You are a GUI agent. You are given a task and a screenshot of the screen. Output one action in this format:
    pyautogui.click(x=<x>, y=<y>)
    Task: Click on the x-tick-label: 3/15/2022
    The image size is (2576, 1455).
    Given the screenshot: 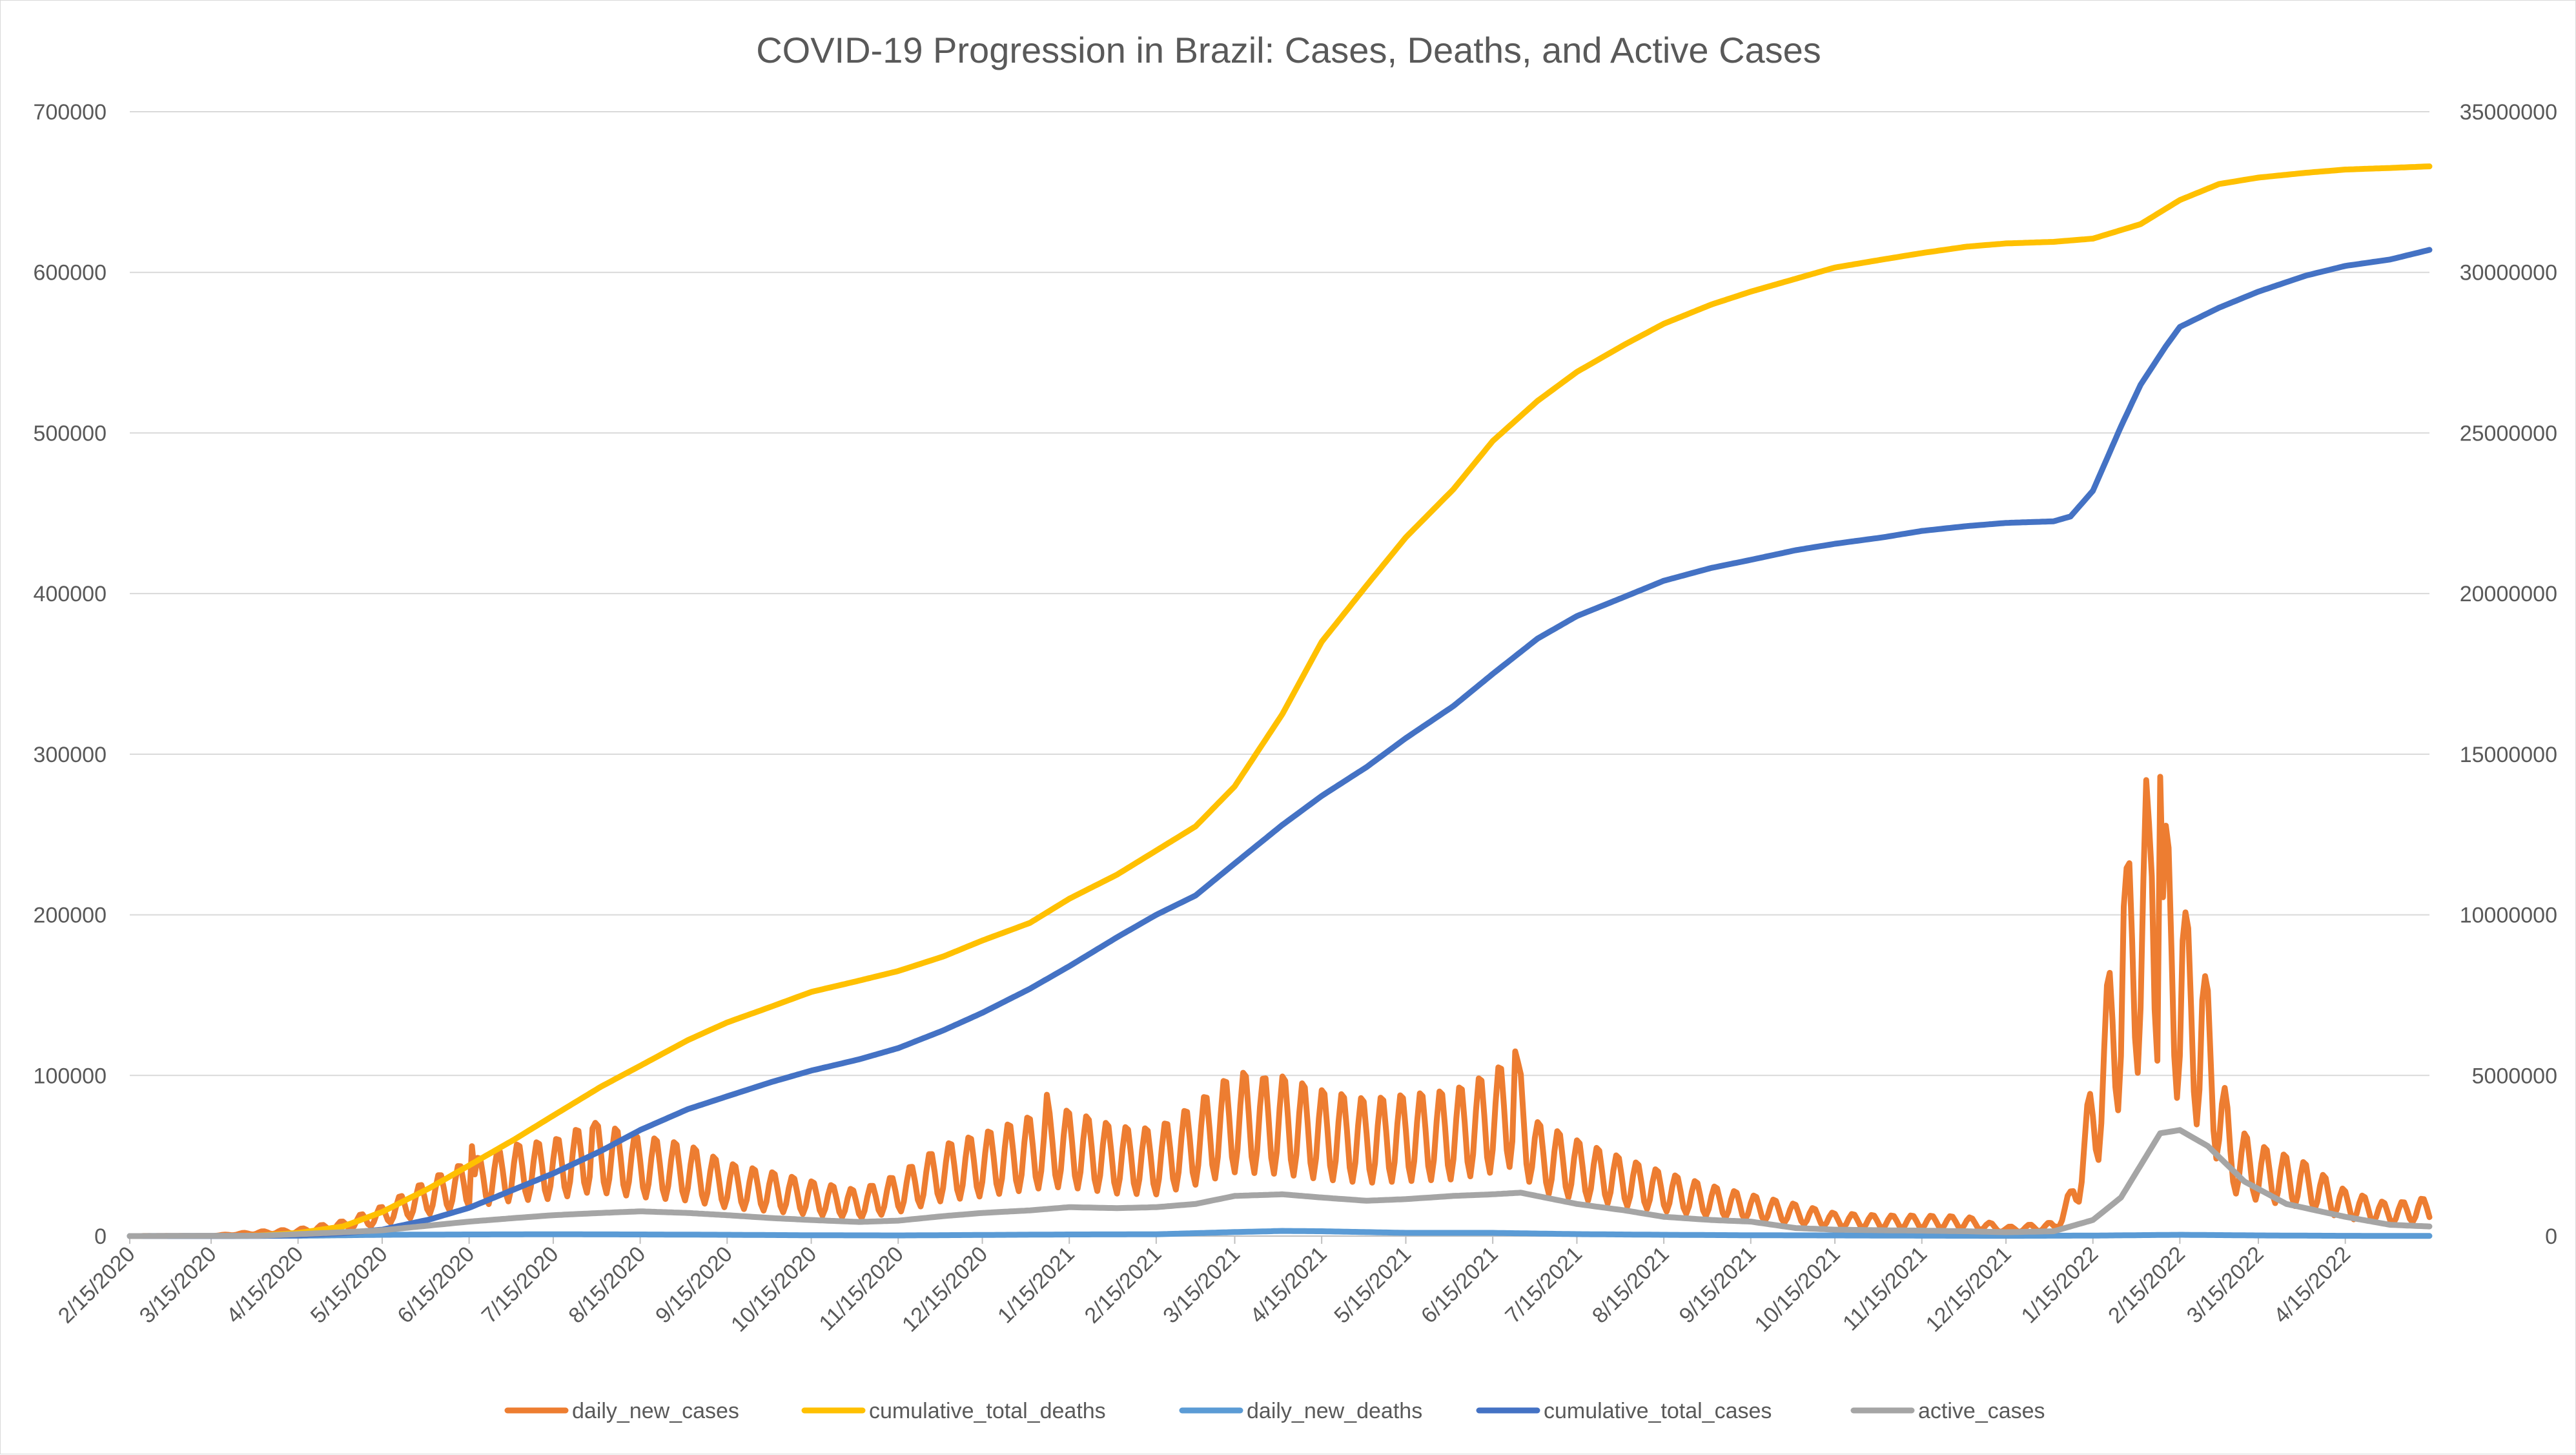 What is the action you would take?
    pyautogui.click(x=2226, y=1285)
    